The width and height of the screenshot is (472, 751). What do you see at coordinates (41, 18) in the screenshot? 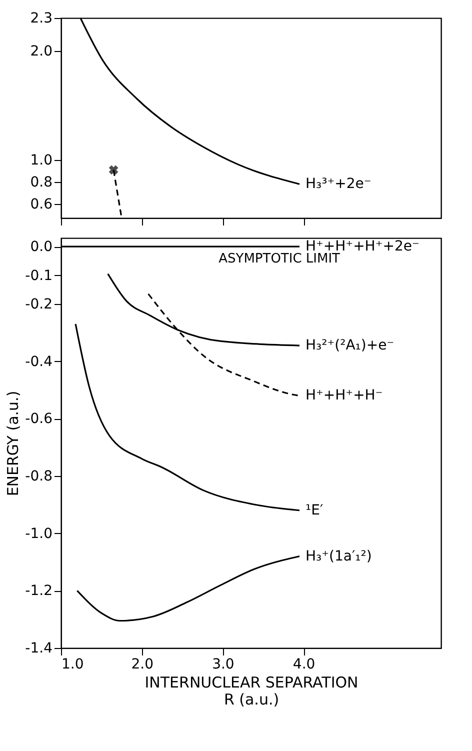
I see `y-tick-label: 2.3` at bounding box center [41, 18].